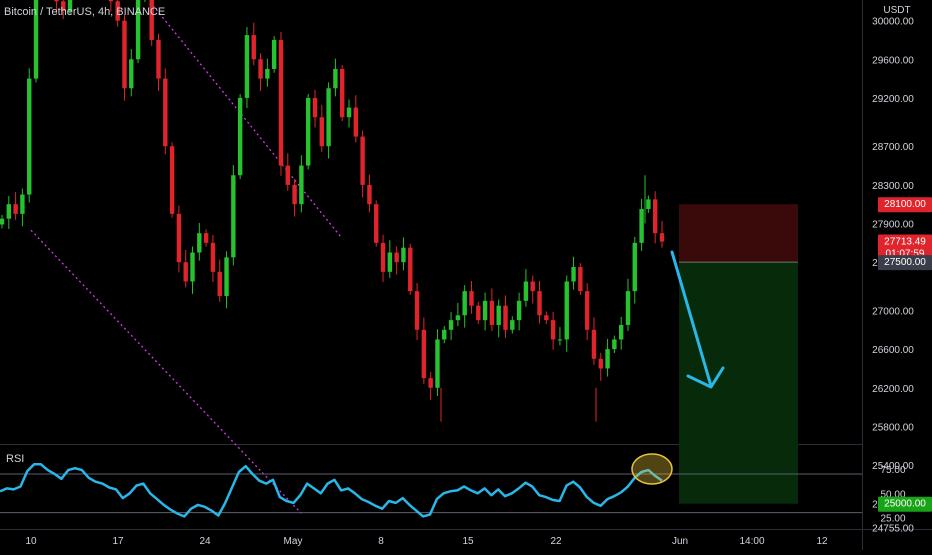 The width and height of the screenshot is (932, 555). I want to click on price-tick-label: 25800.00, so click(893, 427).